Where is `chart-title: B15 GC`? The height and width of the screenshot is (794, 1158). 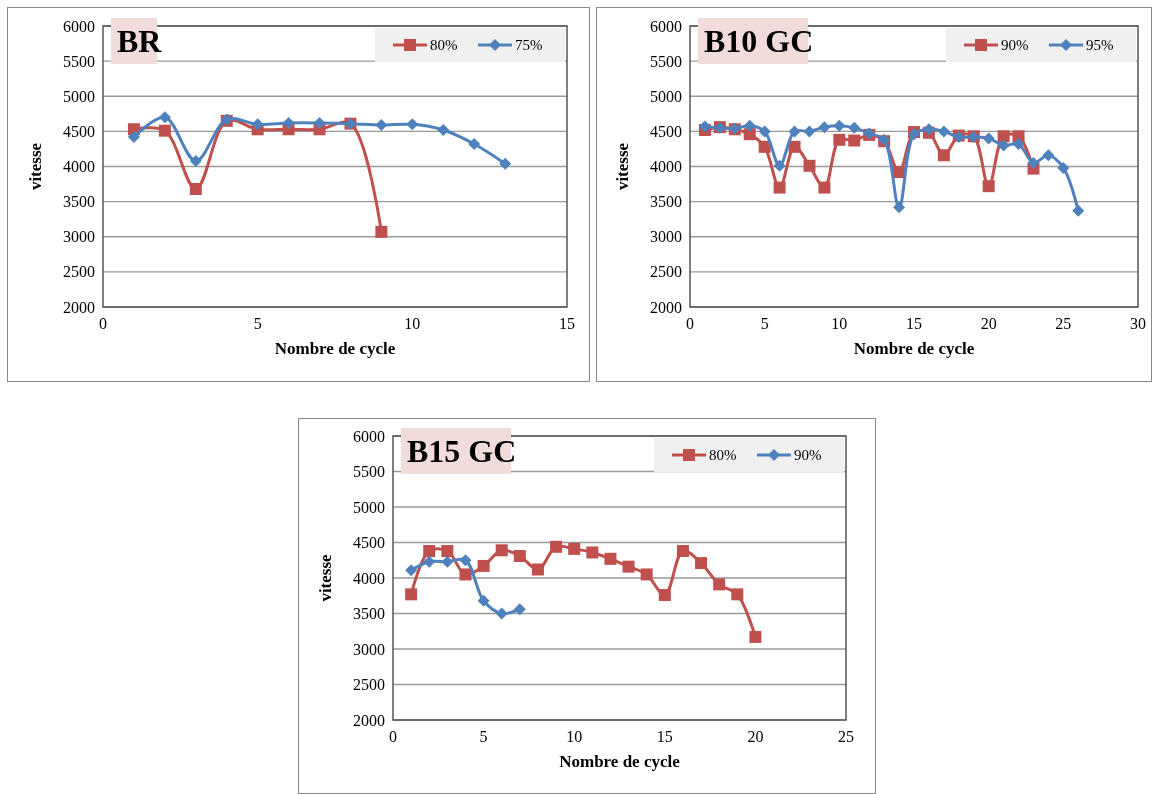
chart-title: B15 GC is located at coordinates (462, 451).